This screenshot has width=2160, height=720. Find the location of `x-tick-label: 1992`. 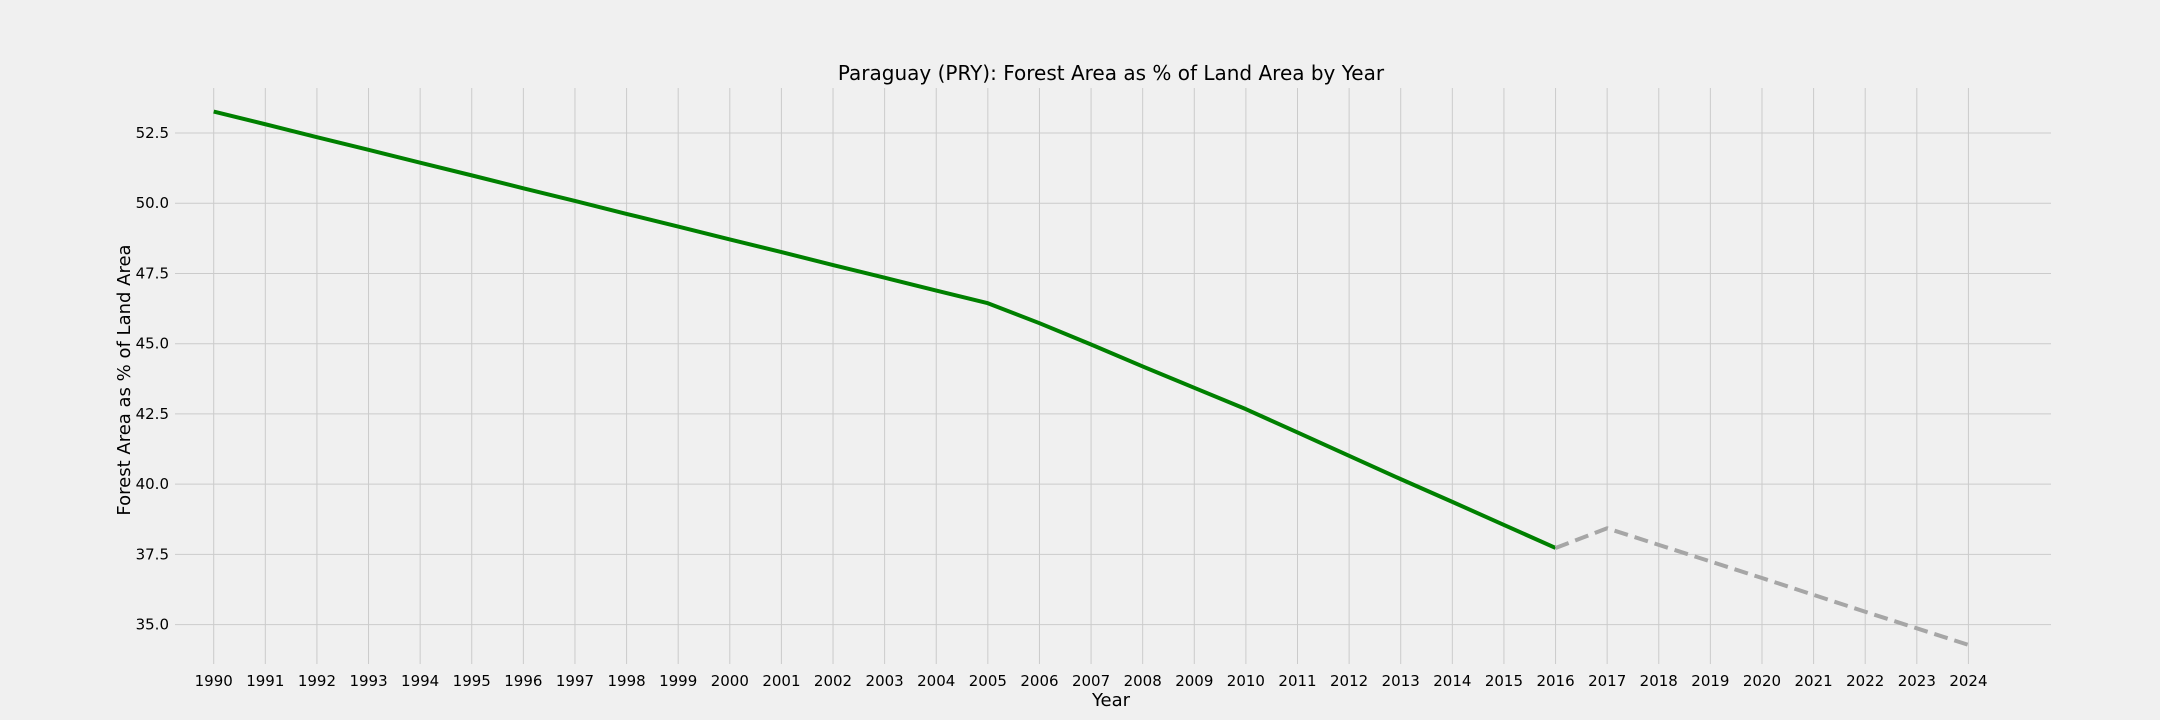

x-tick-label: 1992 is located at coordinates (317, 681).